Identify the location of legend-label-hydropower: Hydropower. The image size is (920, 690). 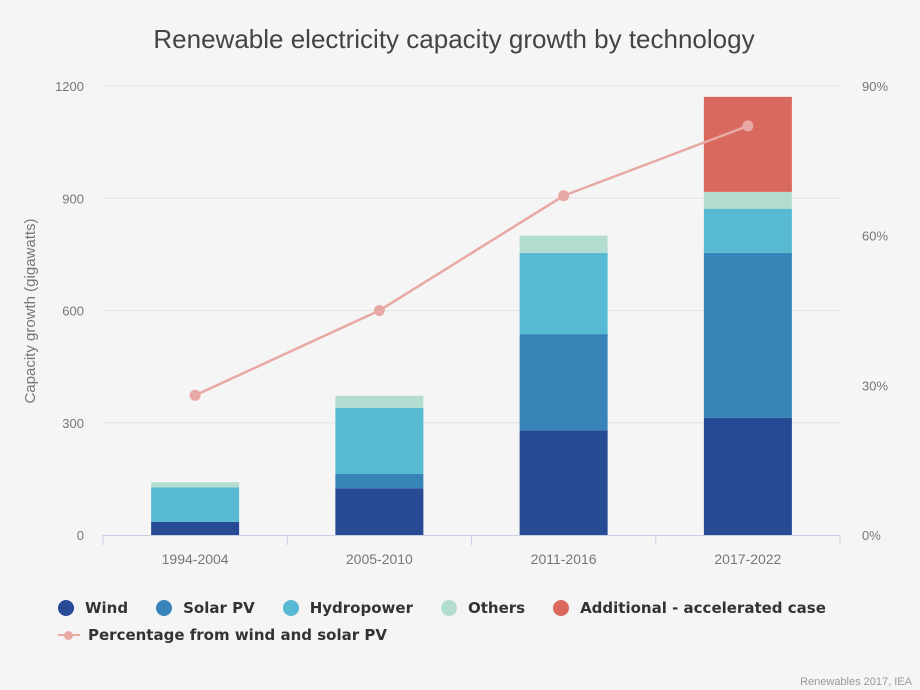
(361, 607).